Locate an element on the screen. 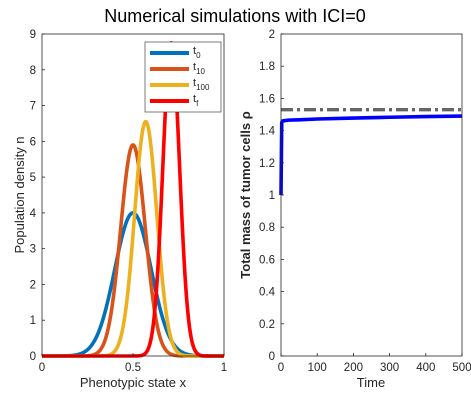 This screenshot has height=400, width=471. right-y-axis-label: Total mass of tumor cells ρ is located at coordinates (245, 194).